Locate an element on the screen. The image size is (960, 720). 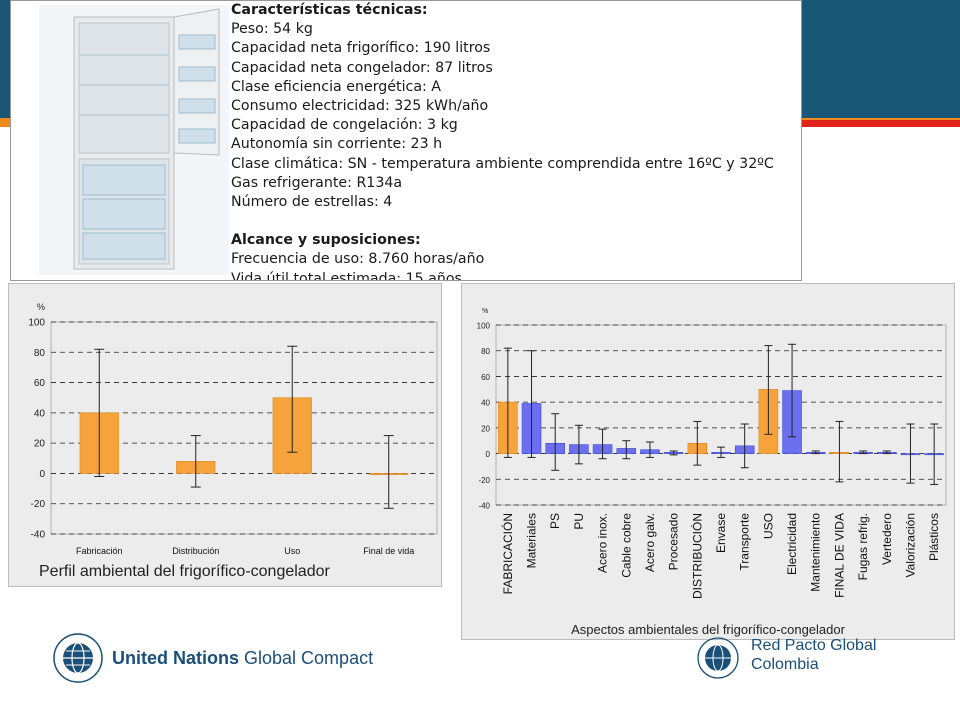
spec-line: Peso: 54 kg is located at coordinates (272, 29).